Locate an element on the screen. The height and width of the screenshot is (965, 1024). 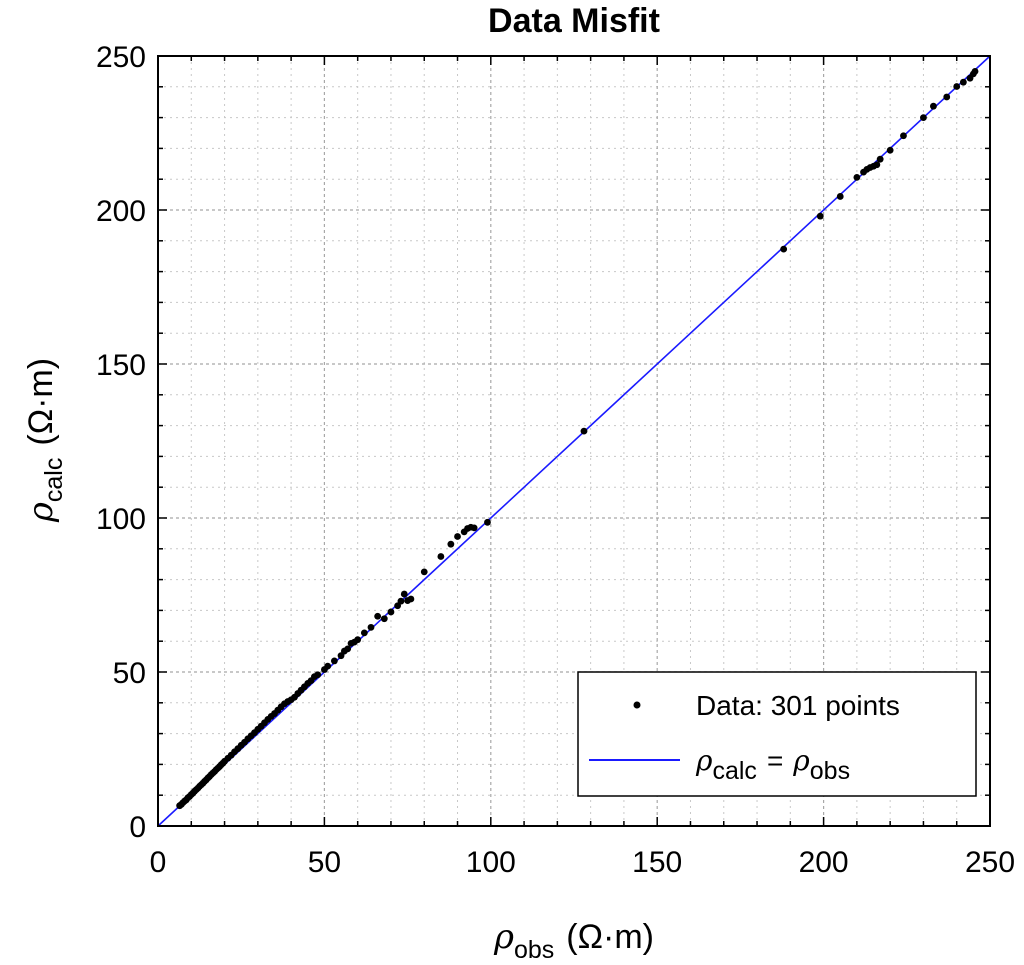
y-axis-label: ρcalc (Ω·m) is located at coordinates (44, 440).